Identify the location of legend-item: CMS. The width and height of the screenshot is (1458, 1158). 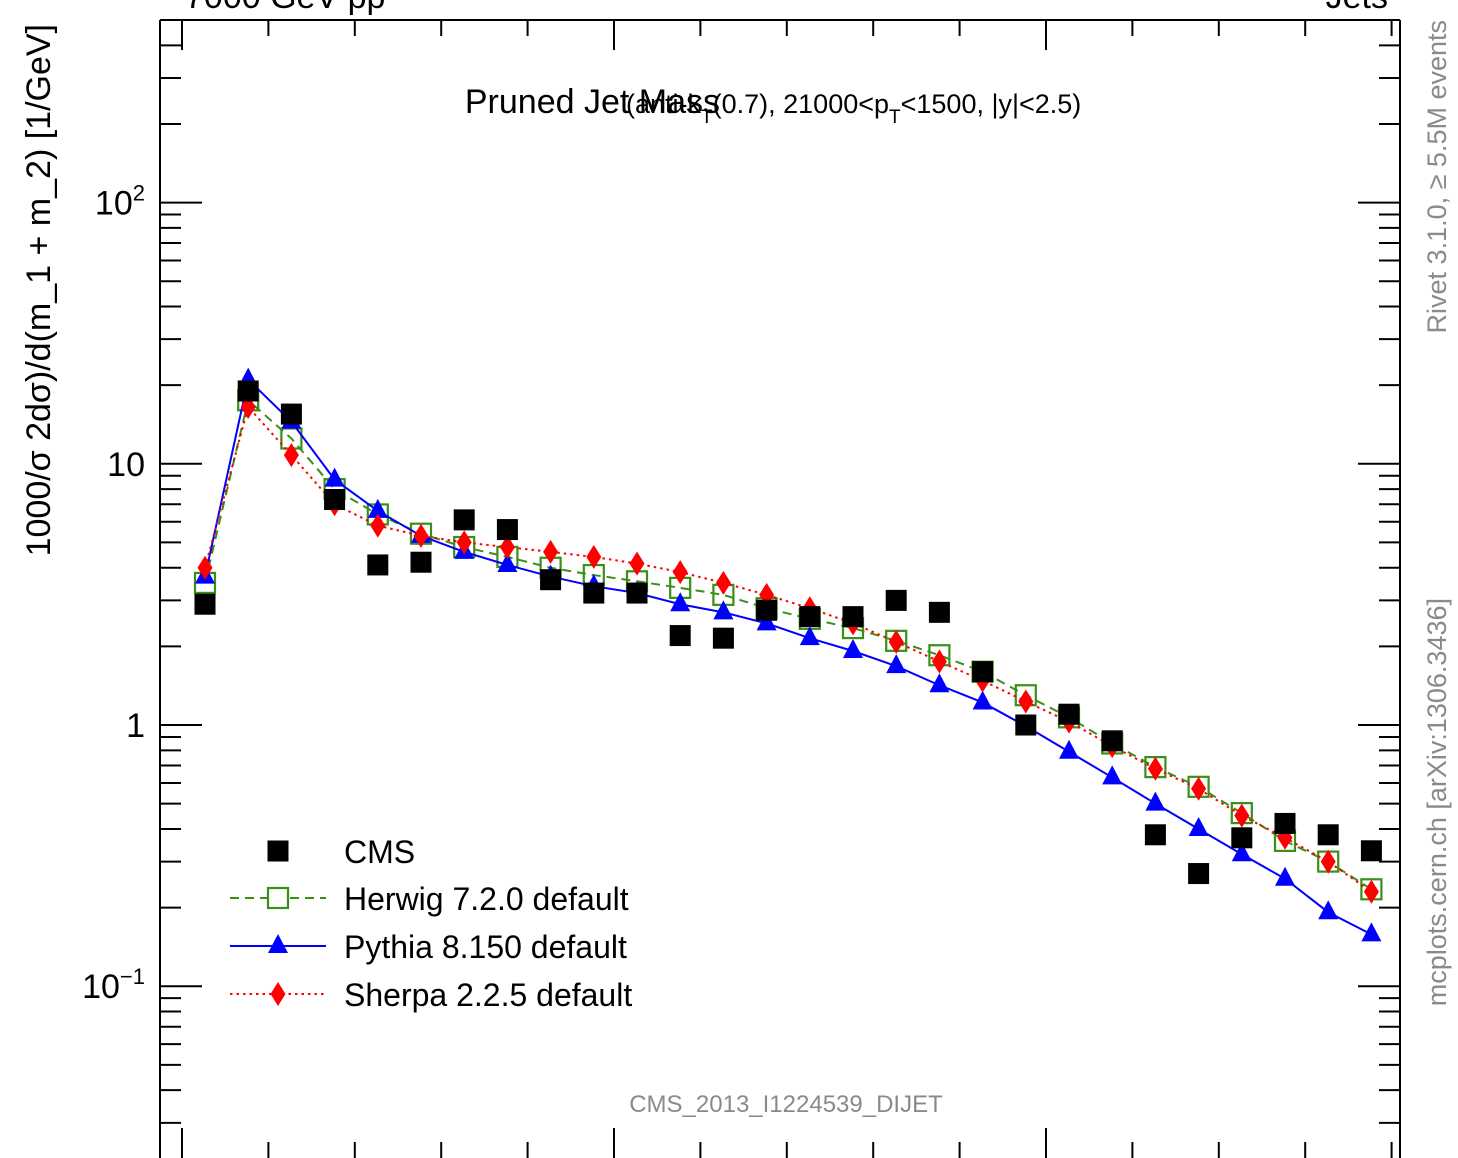
(341, 852).